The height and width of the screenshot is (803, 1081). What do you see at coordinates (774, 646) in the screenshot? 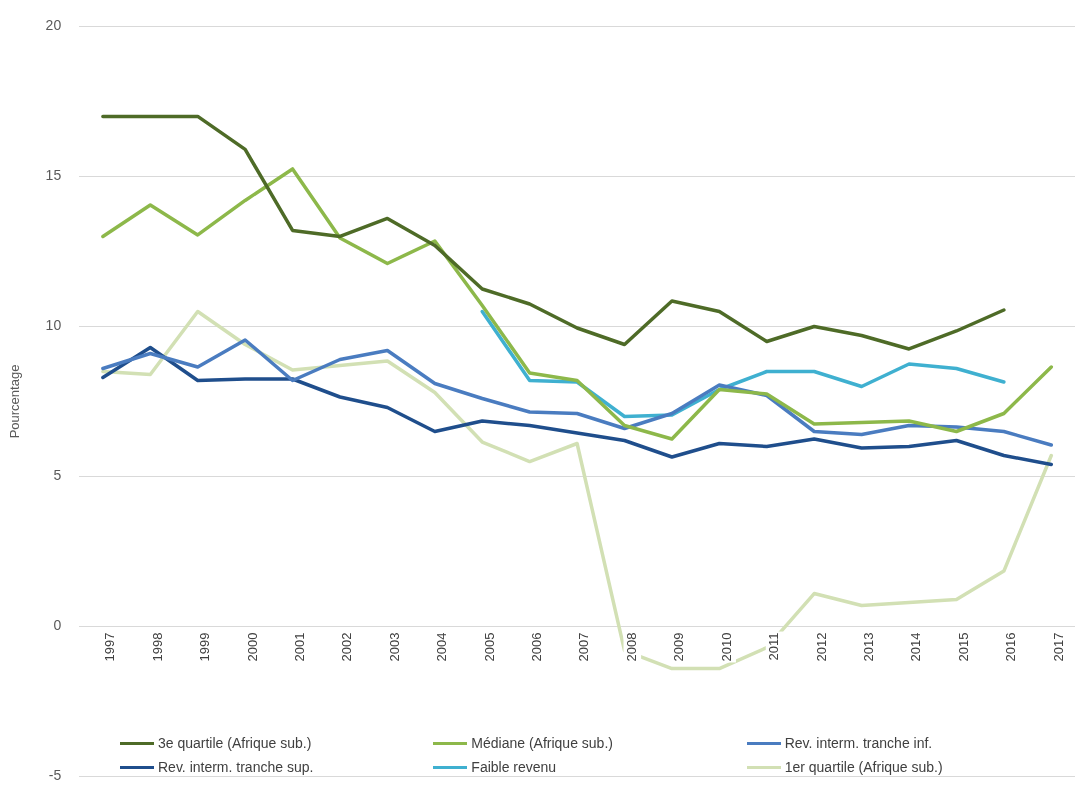
I see `x-tick-label: 2011` at bounding box center [774, 646].